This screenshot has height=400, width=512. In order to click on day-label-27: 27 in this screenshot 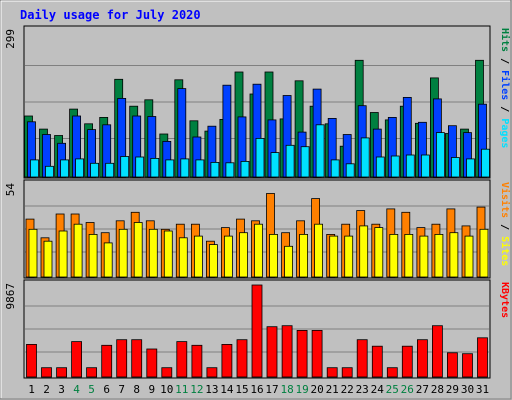, I will do `click(422, 389)`.